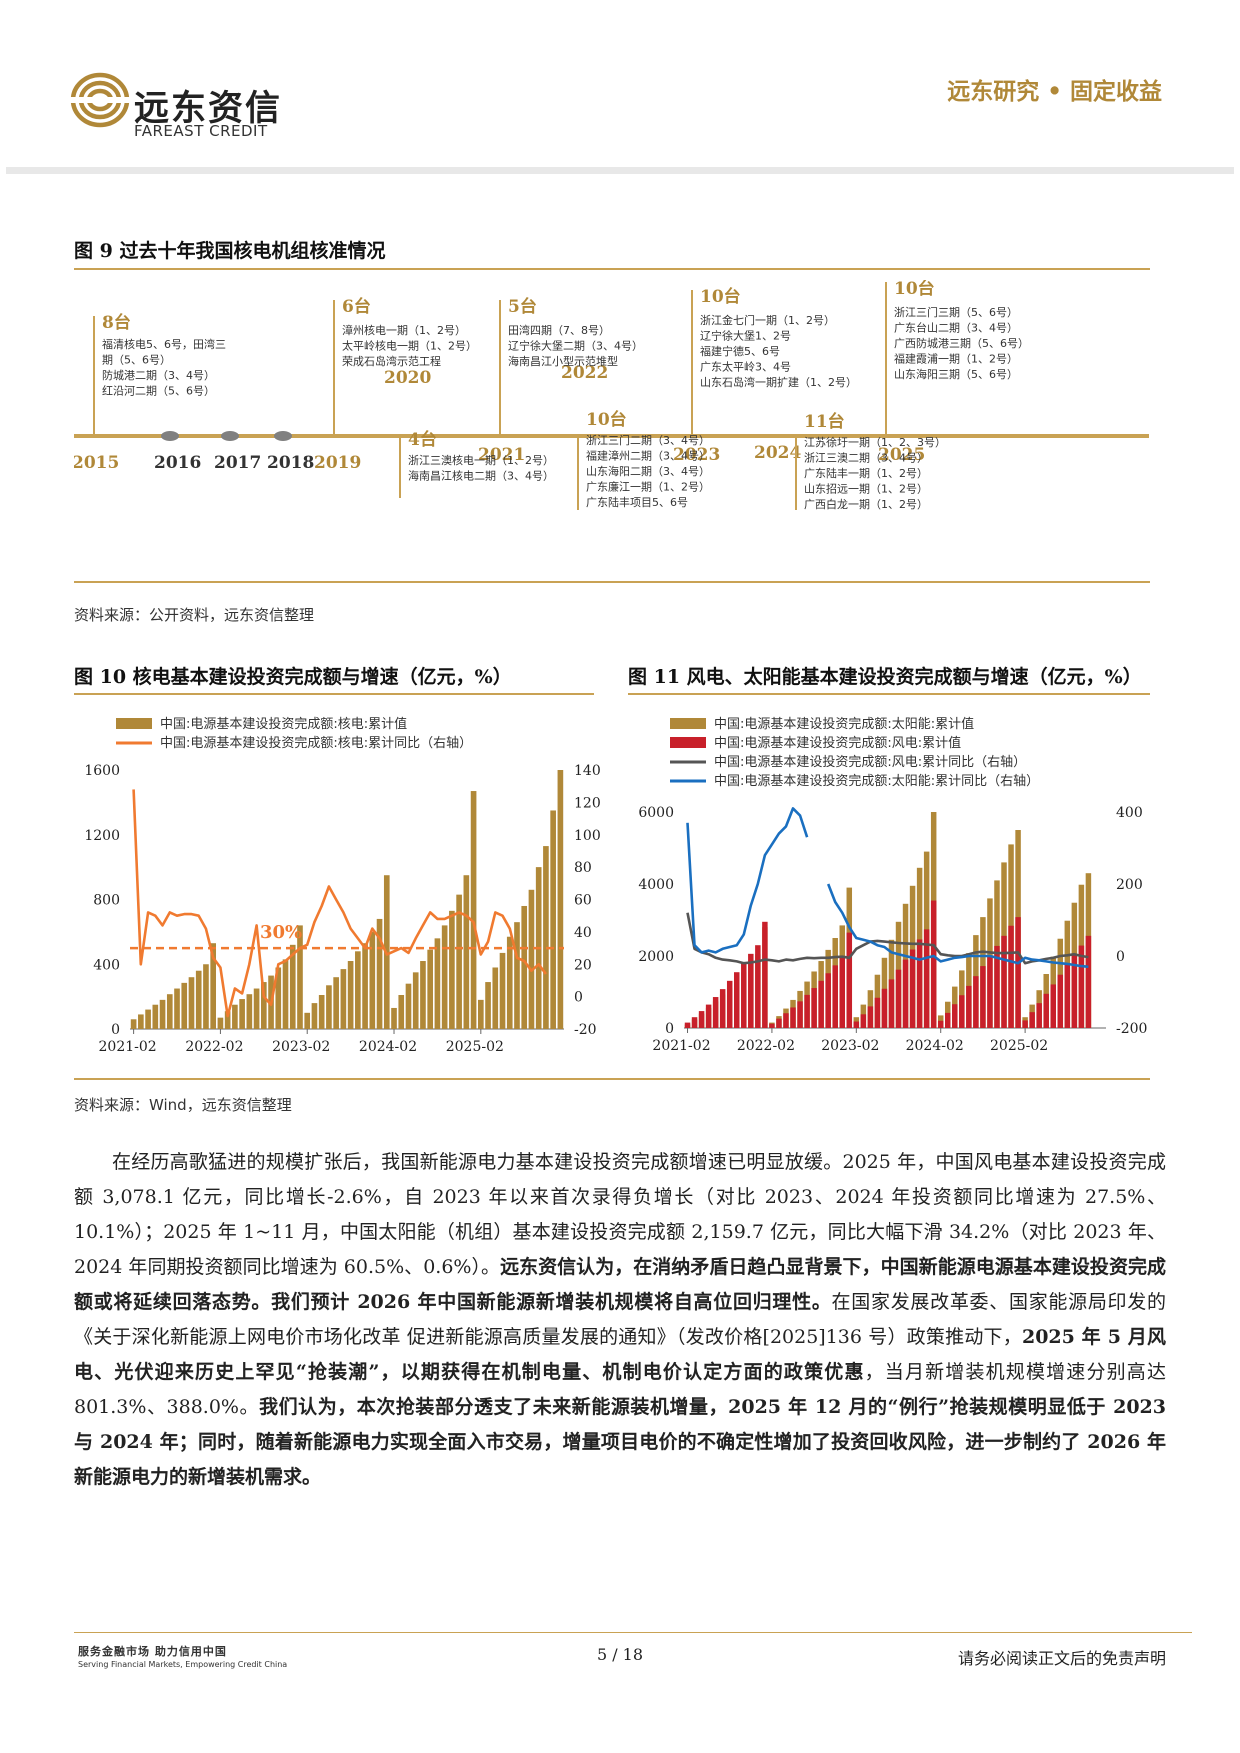 This screenshot has width=1240, height=1753. What do you see at coordinates (956, 359) in the screenshot?
I see `approval-group-top-4-item: 福建霞浦一期（1、2号）` at bounding box center [956, 359].